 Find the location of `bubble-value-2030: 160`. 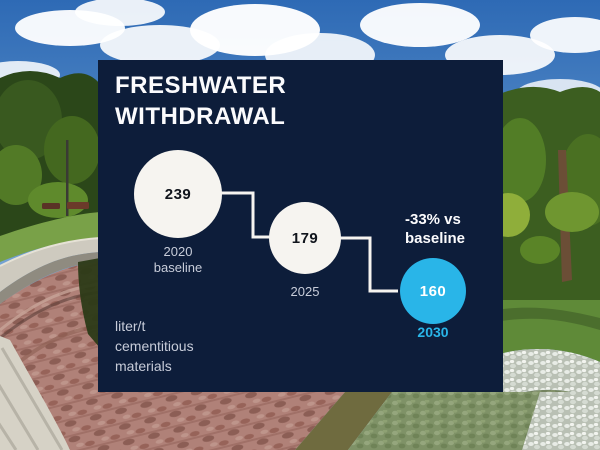

bubble-value-2030: 160 is located at coordinates (433, 291).